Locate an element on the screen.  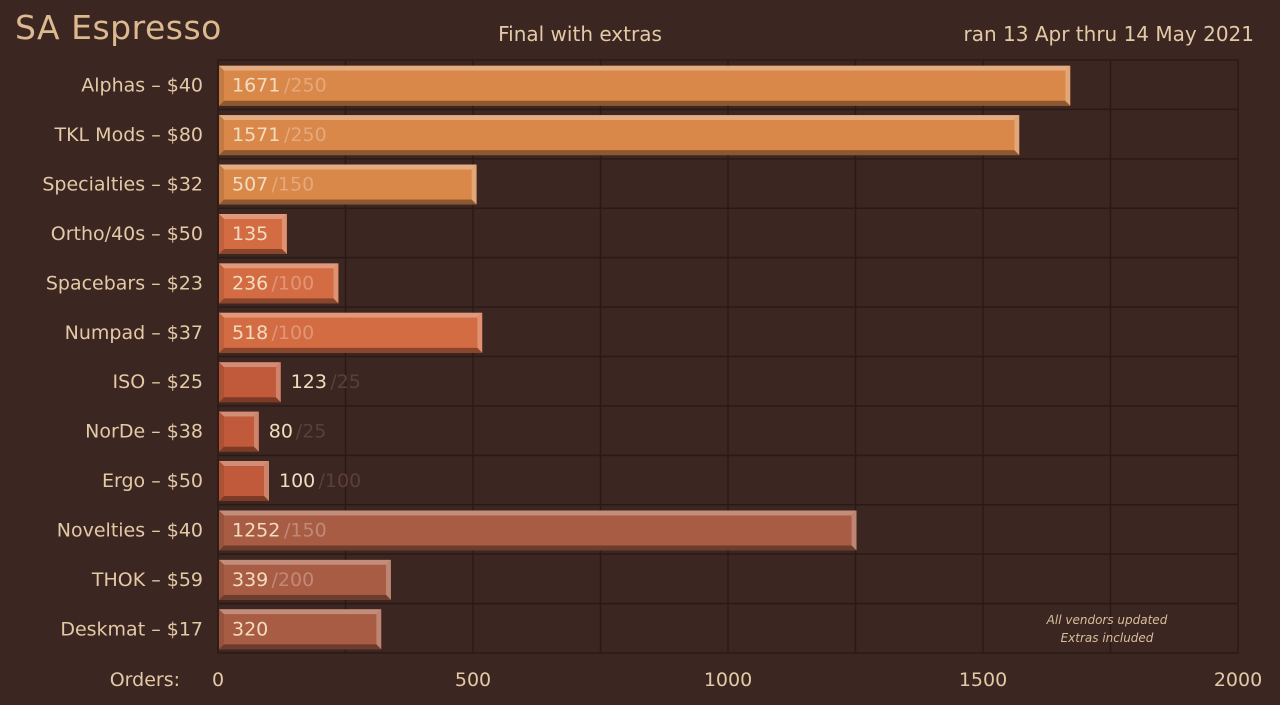
x-tick-label: 2000 is located at coordinates (1238, 680).